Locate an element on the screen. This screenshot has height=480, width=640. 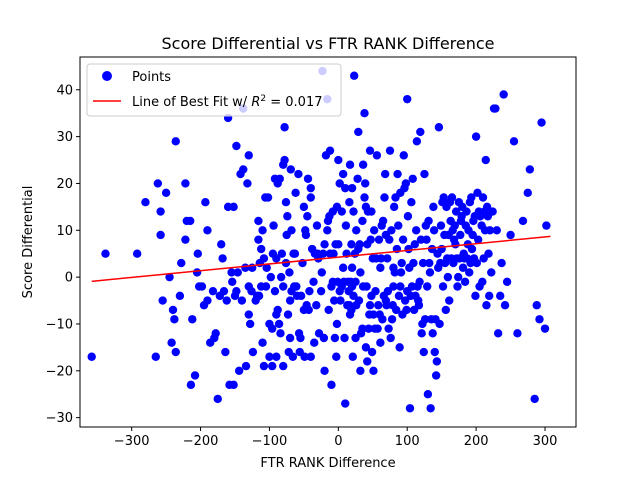
x-tick-label: 300 is located at coordinates (545, 441).